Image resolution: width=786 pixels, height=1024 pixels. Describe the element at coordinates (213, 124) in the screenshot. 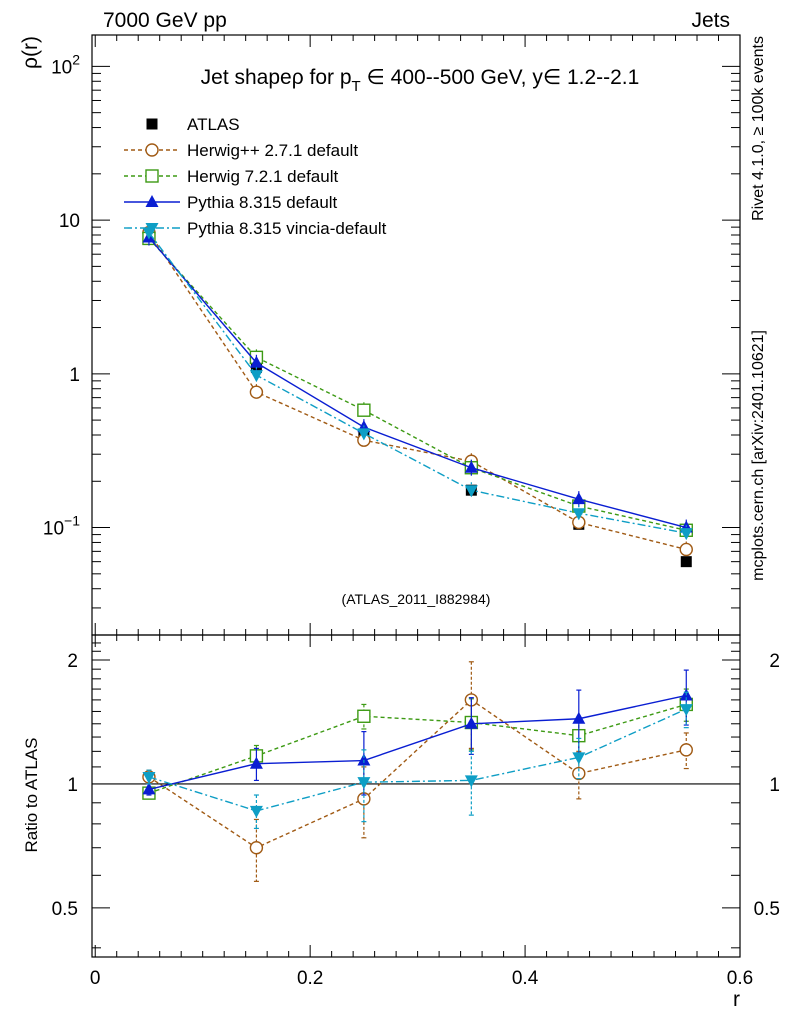

I see `legend-label: ATLAS` at that location.